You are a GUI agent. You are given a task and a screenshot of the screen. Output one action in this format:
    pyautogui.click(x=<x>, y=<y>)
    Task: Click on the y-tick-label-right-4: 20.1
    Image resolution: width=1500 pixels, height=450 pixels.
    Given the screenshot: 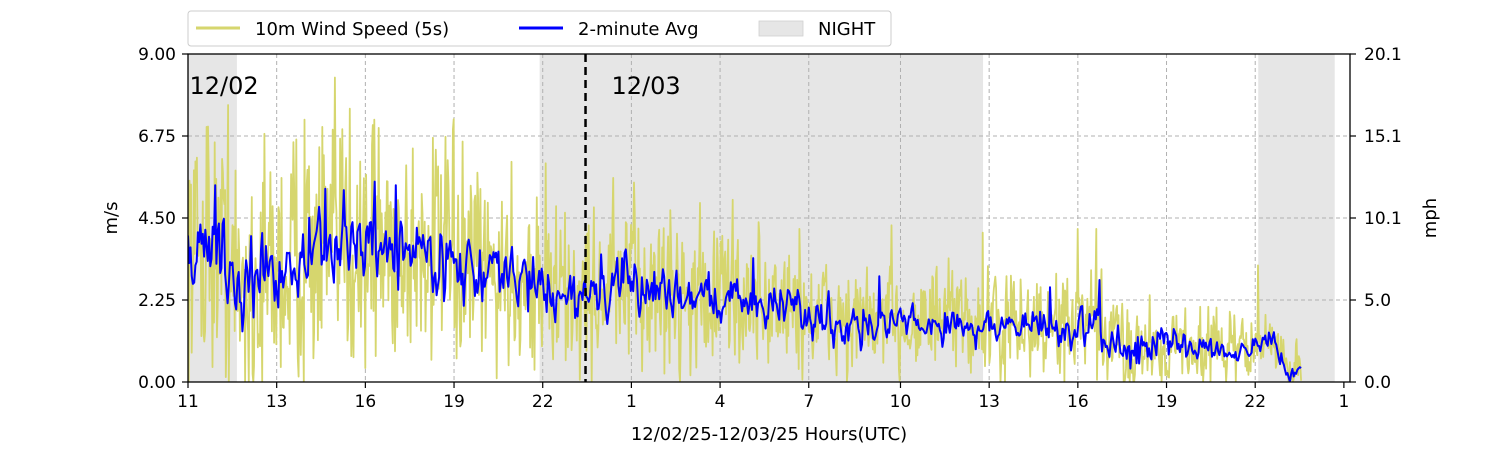 What is the action you would take?
    pyautogui.click(x=1383, y=55)
    